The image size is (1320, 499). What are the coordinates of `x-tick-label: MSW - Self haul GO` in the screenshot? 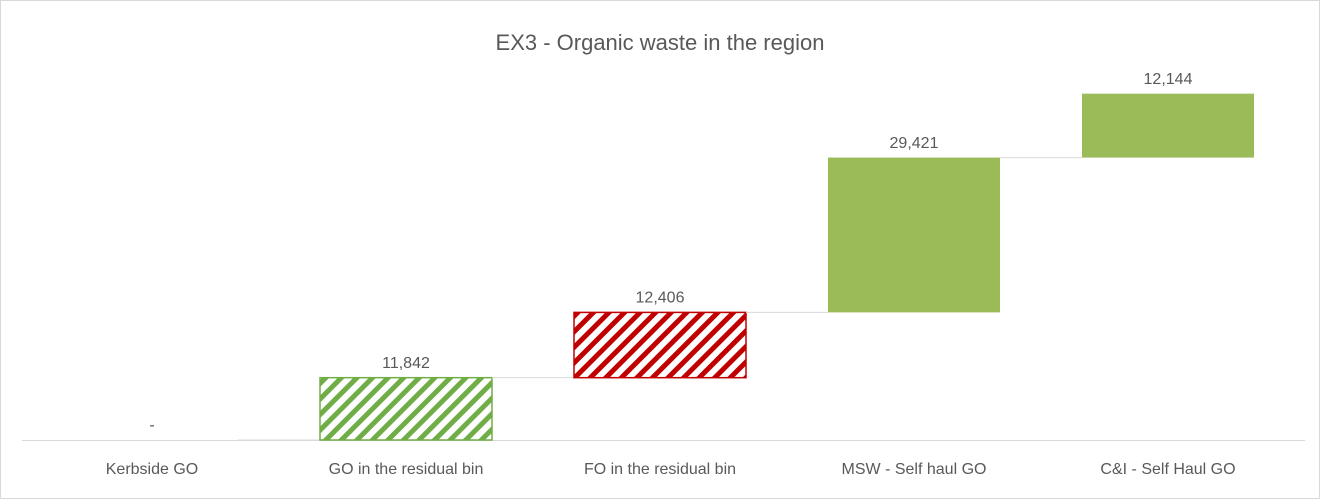 It's located at (914, 469).